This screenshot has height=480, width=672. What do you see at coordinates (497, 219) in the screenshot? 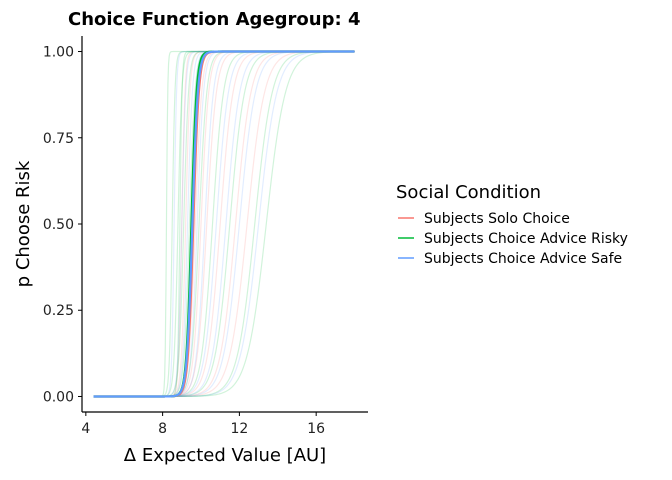
I see `legend-label: Subjects Solo Choice` at bounding box center [497, 219].